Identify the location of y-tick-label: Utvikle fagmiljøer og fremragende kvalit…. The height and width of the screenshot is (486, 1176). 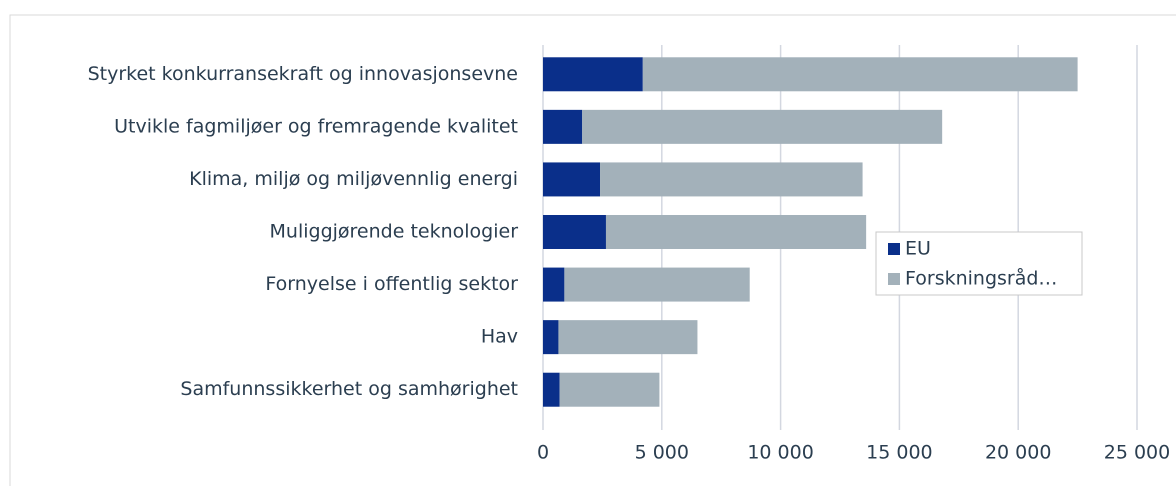
(316, 126).